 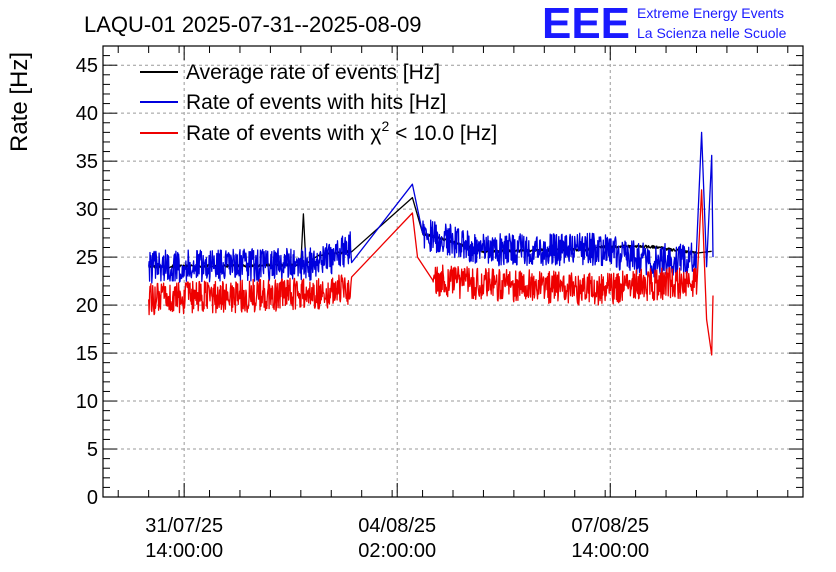 I want to click on x-tick-label-date: 31/07/25, so click(x=184, y=526).